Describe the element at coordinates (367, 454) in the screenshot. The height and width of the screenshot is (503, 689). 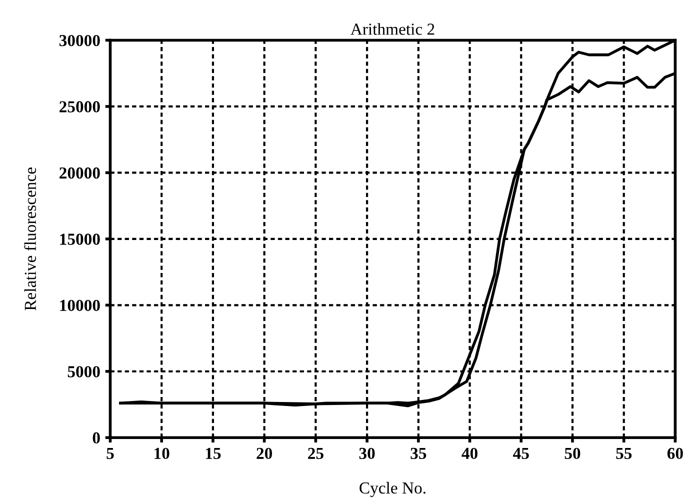
I see `x-tick-label: 30` at that location.